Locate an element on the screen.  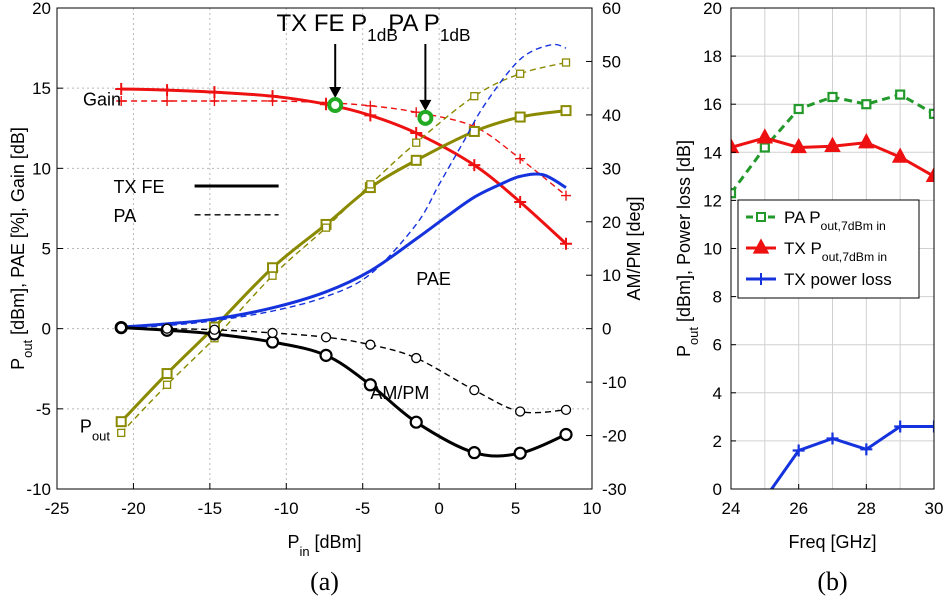
text-run: TX FE P is located at coordinates (321, 23).